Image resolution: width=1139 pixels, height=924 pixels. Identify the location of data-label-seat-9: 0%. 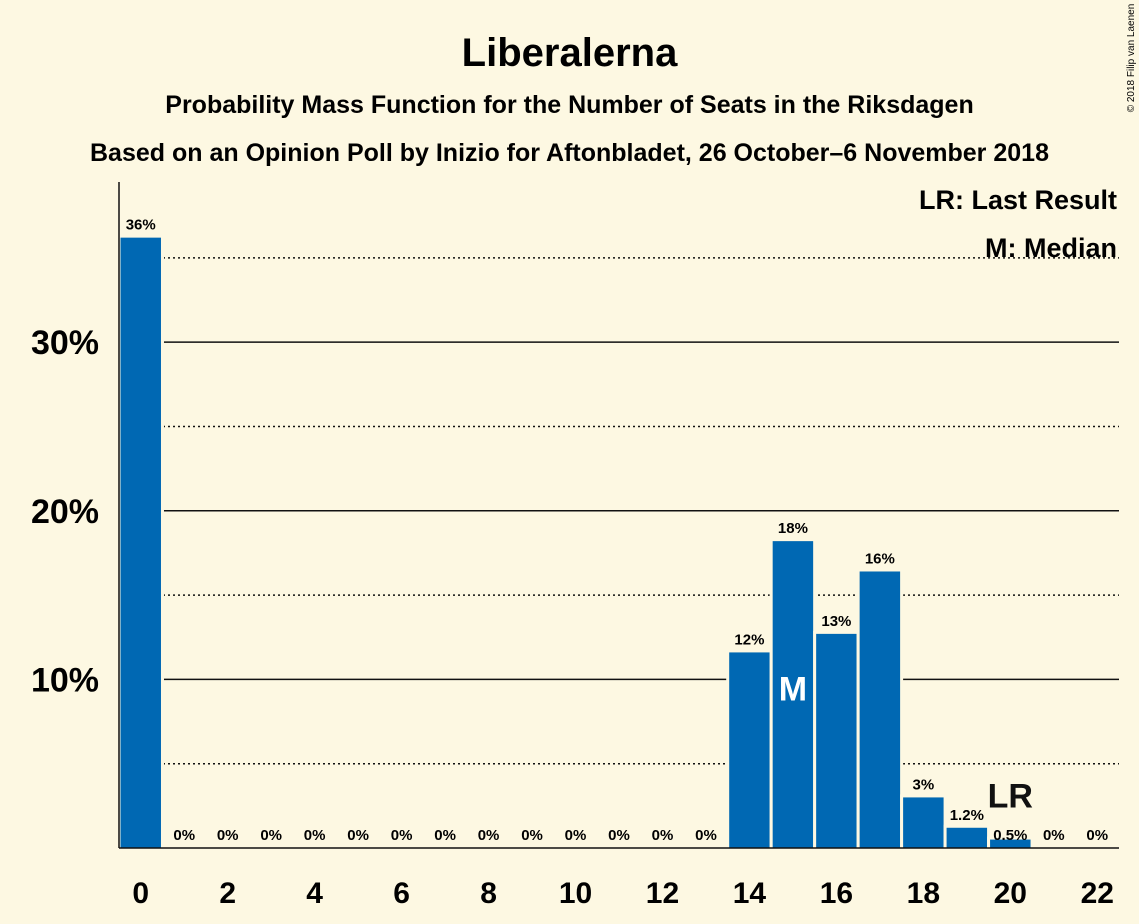
(532, 835).